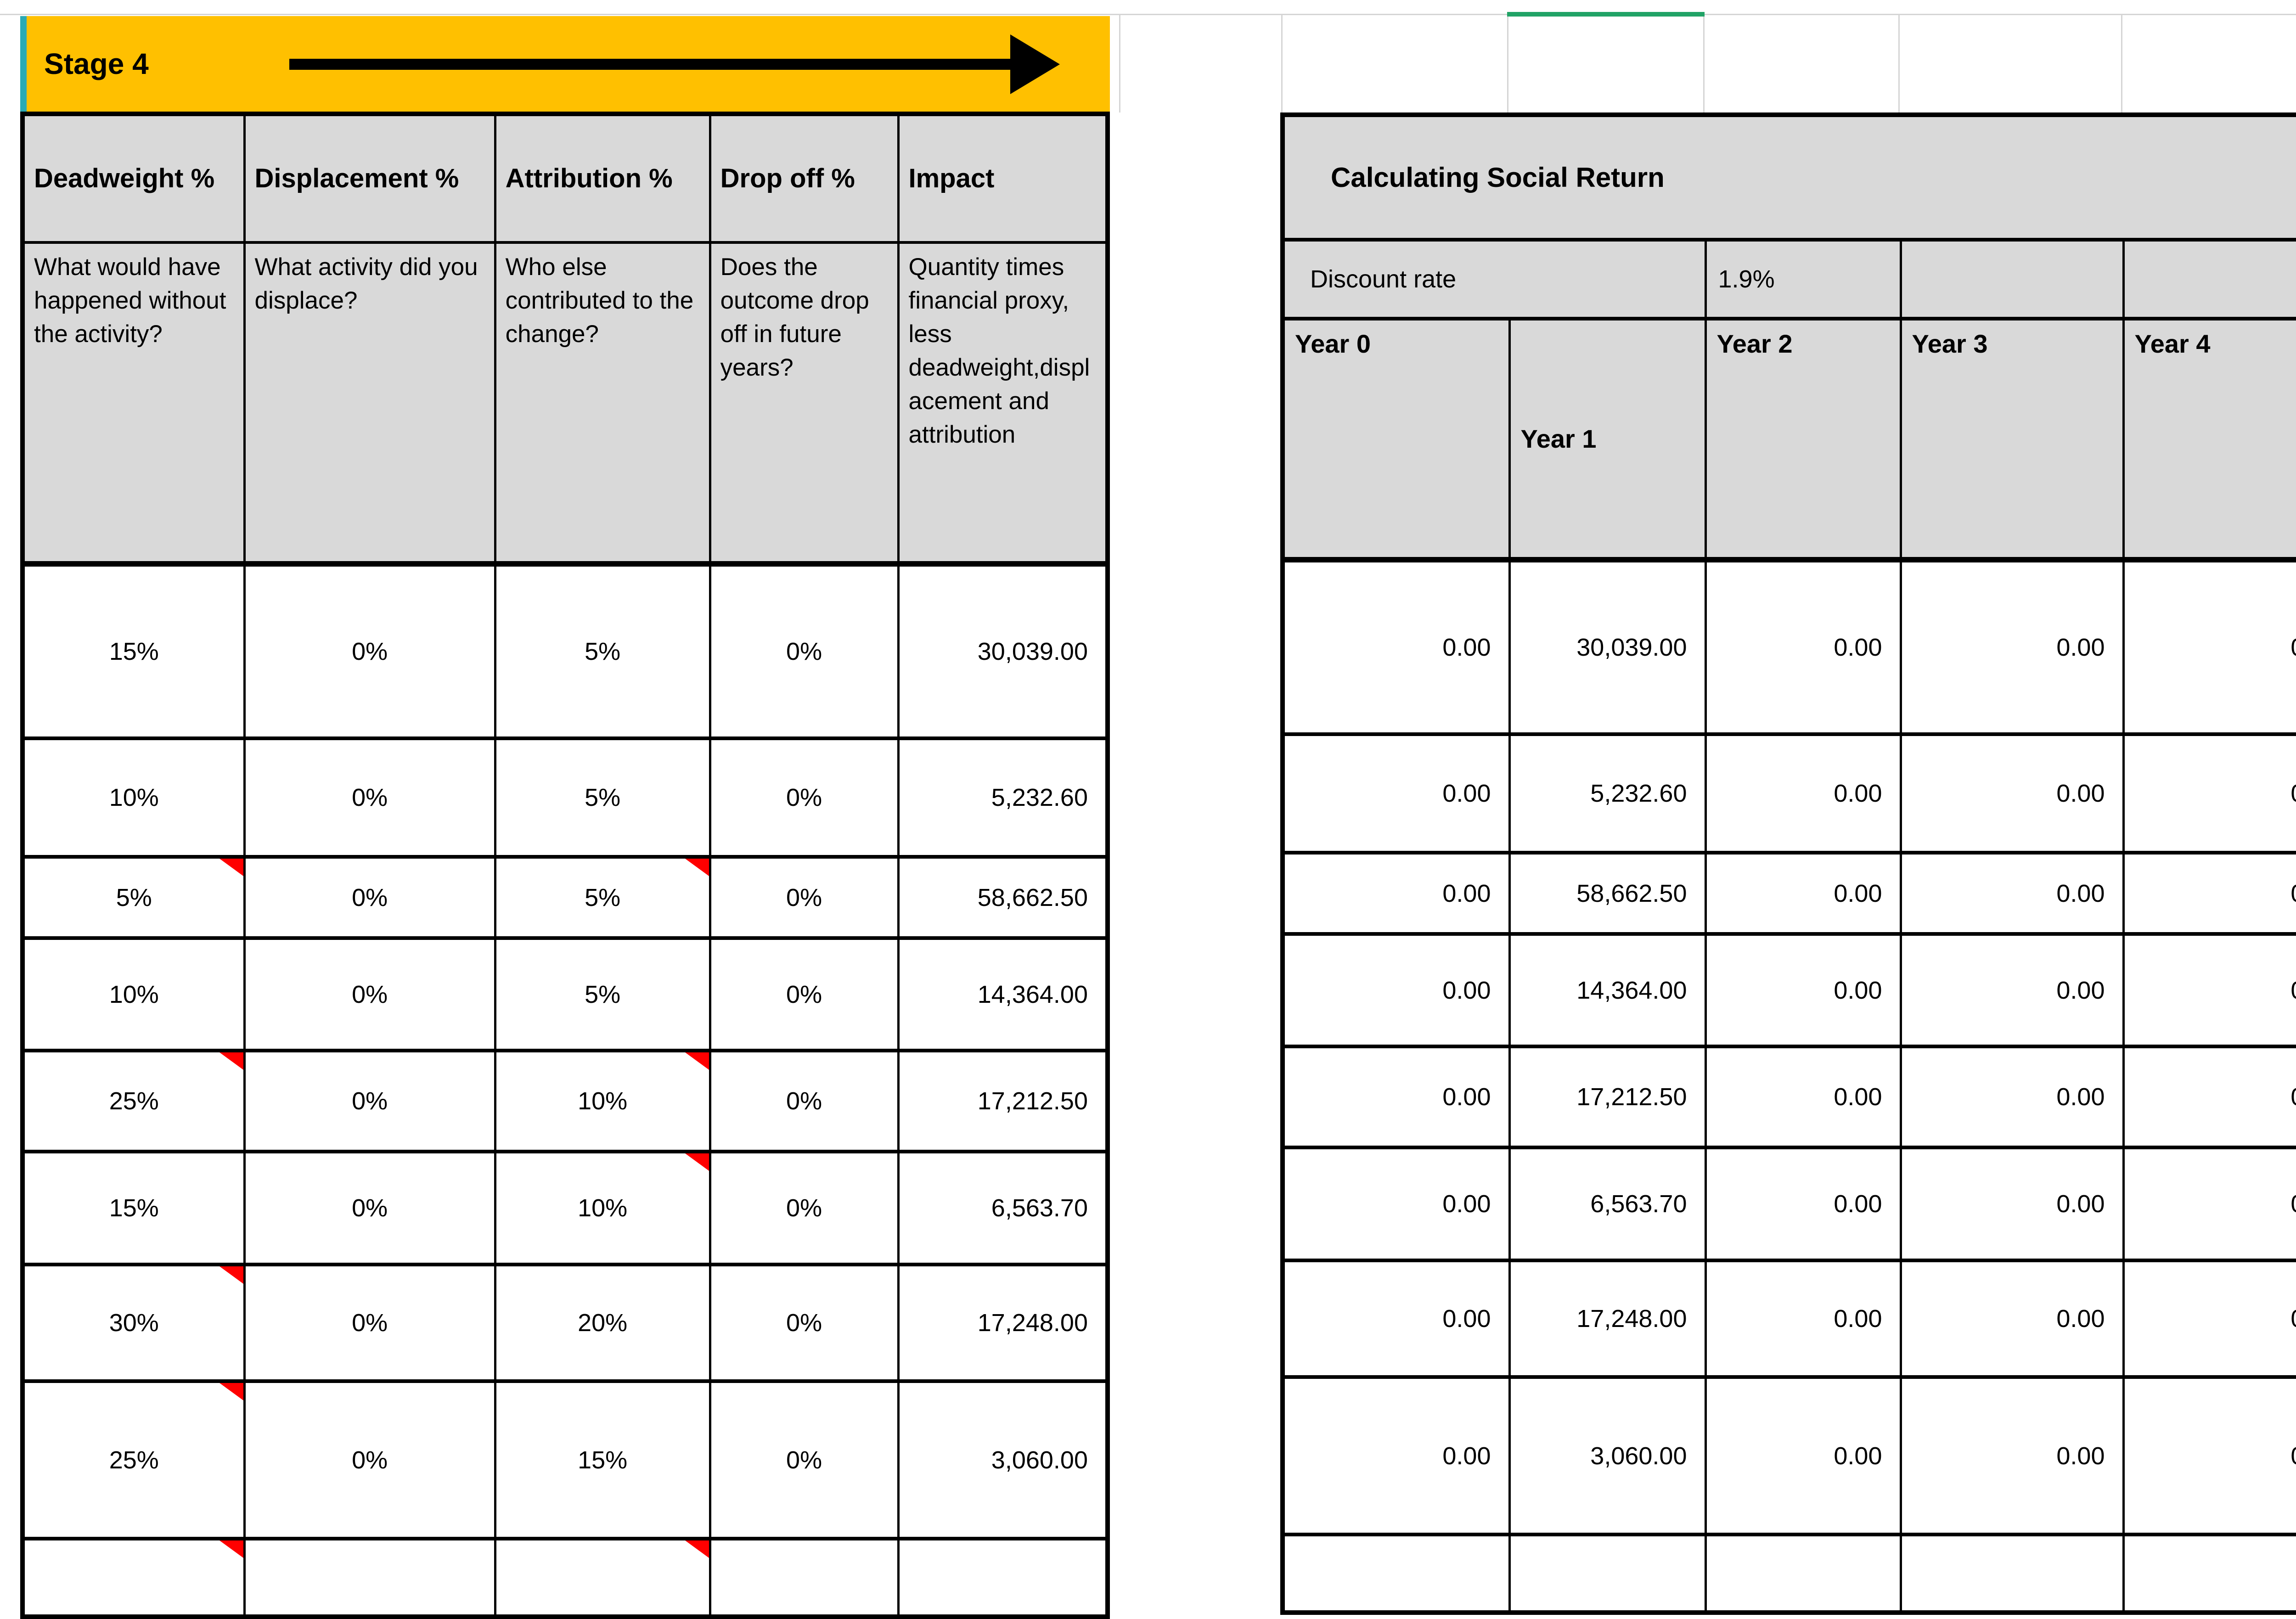 This screenshot has height=1619, width=2296. I want to click on column-header-cell: Displacement %, so click(369, 178).